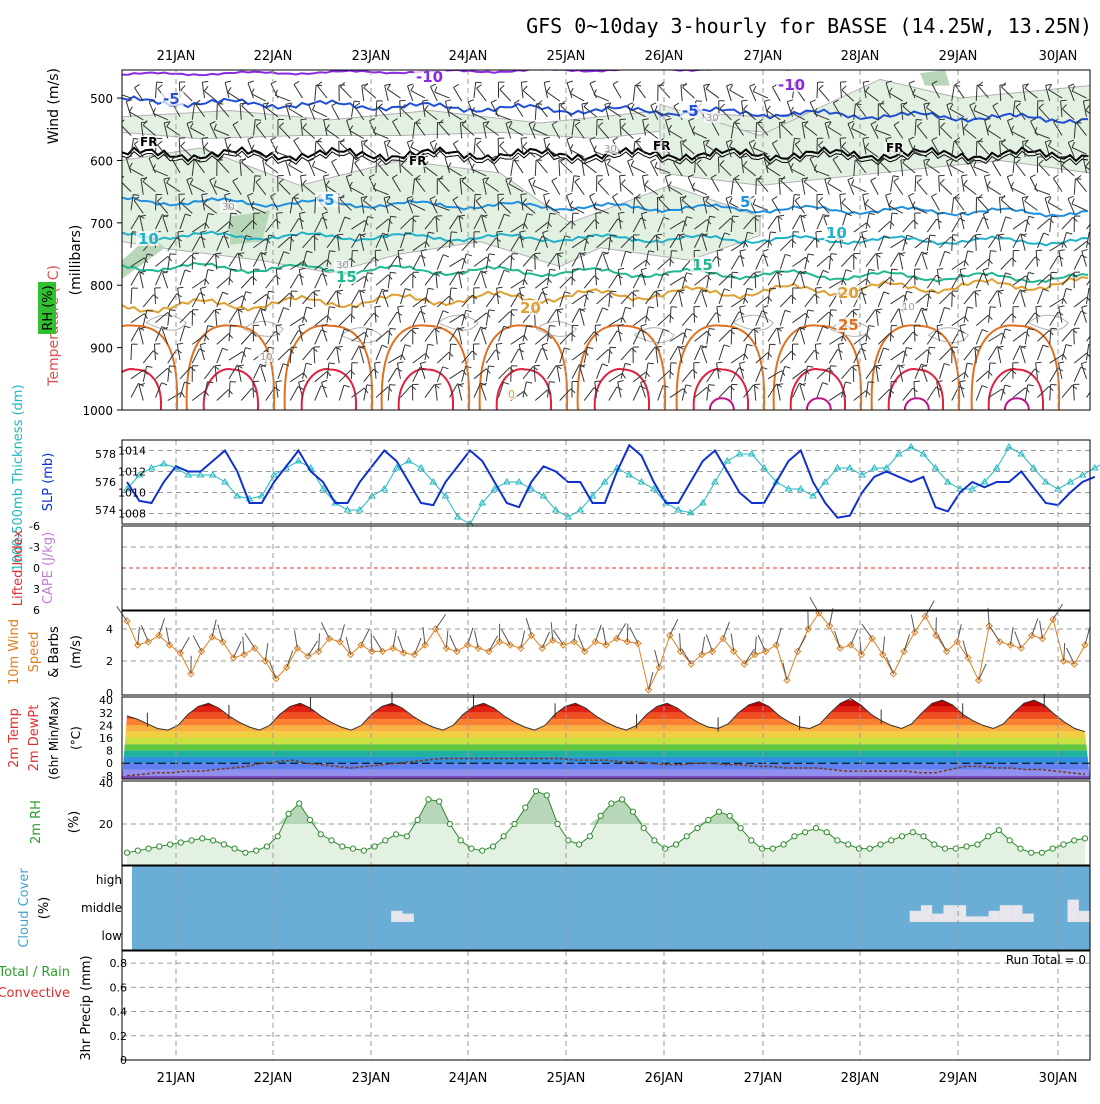  I want to click on date-label-bottom: 21JAN, so click(176, 1078).